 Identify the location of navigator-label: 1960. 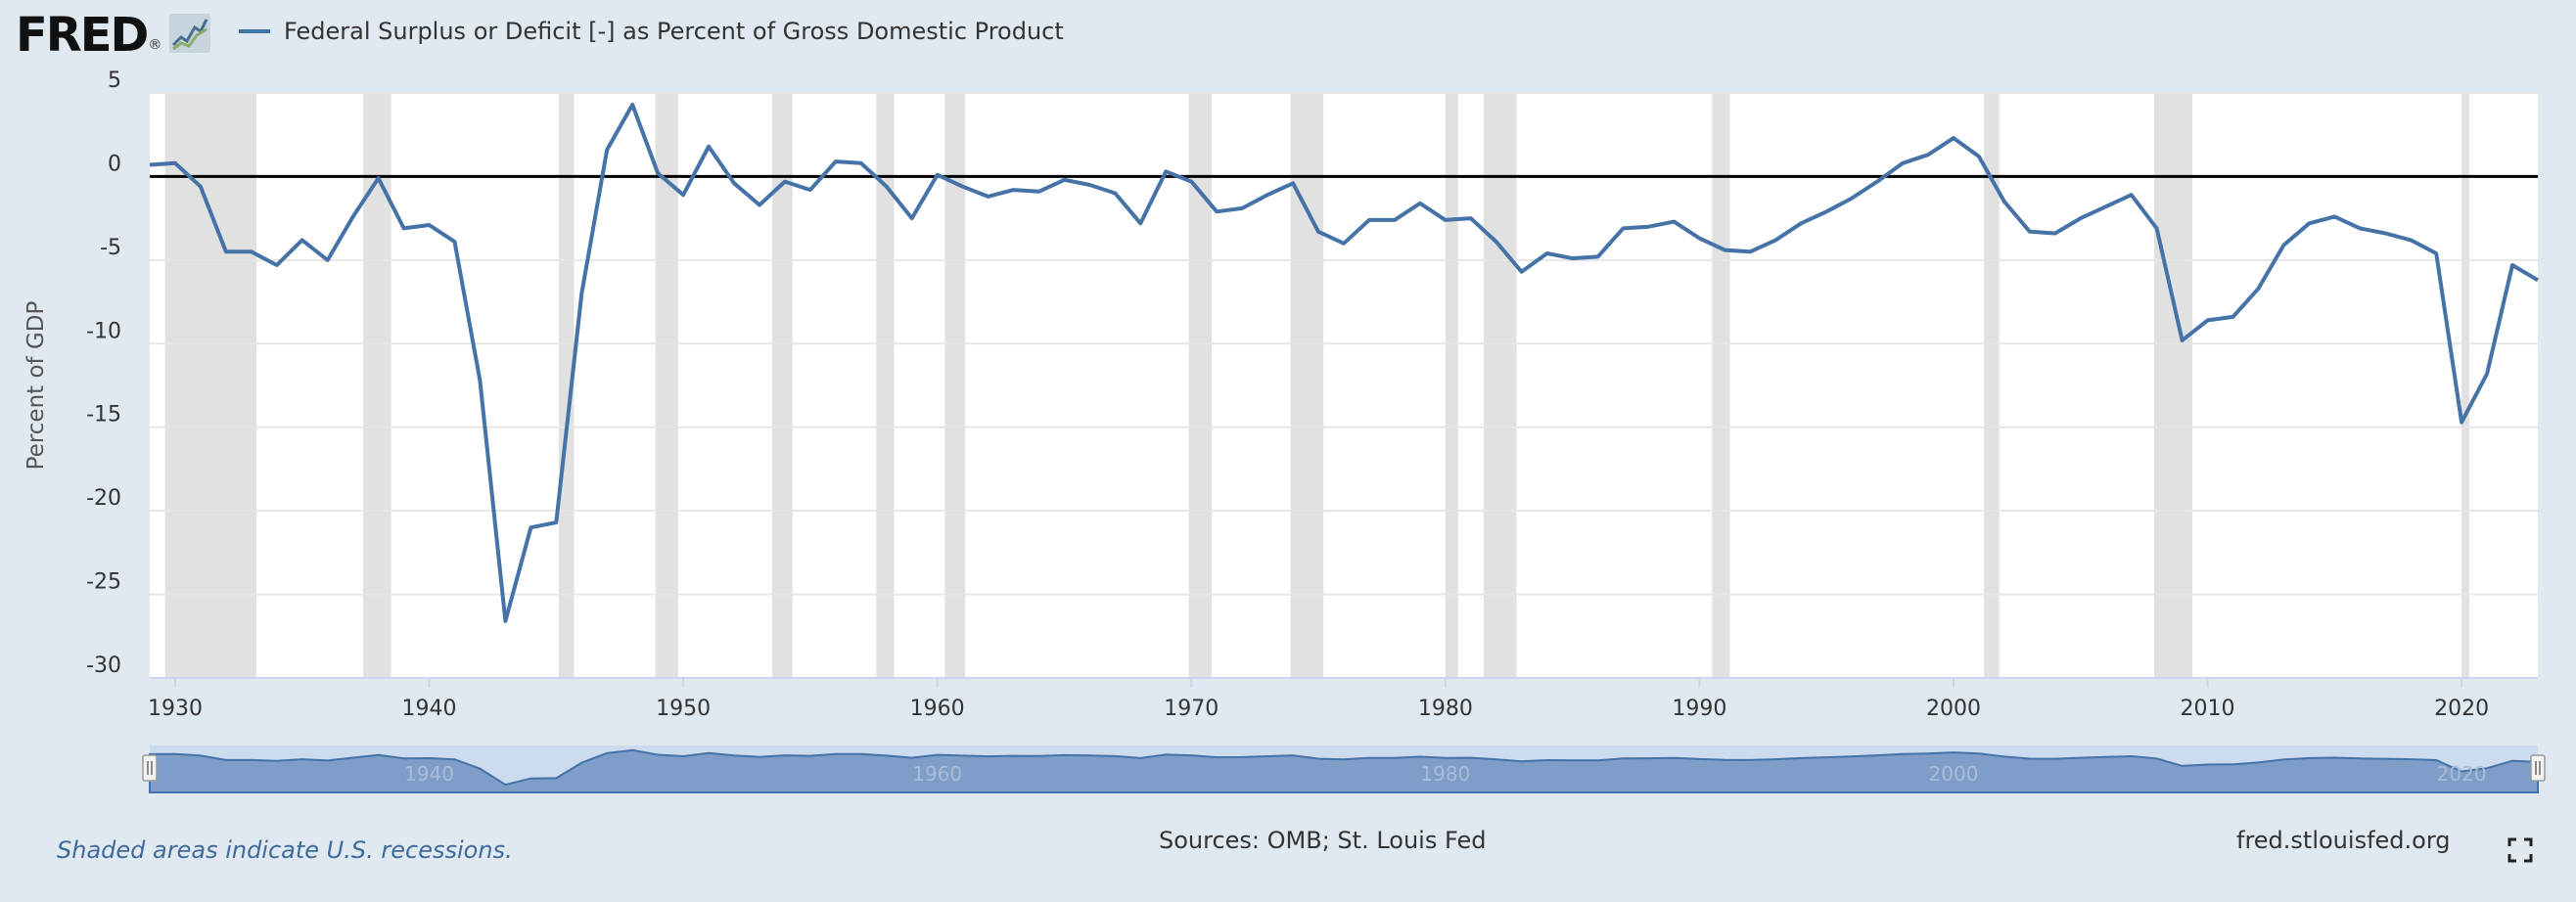
(937, 774).